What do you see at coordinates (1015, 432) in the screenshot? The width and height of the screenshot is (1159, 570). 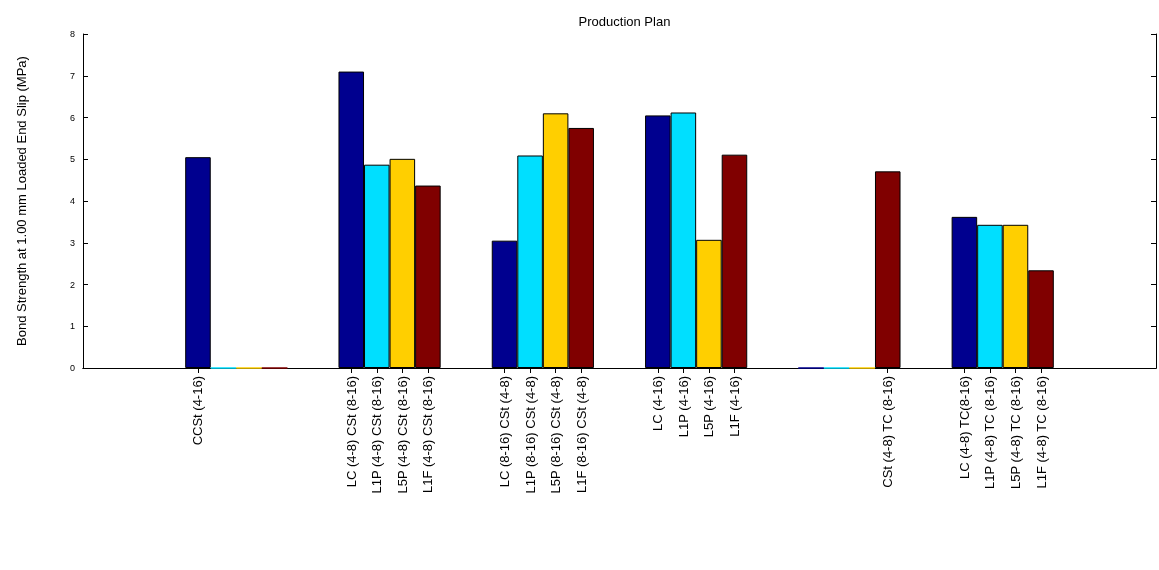 I see `x-tick-label: L5P (4-8) TC (8-16)` at bounding box center [1015, 432].